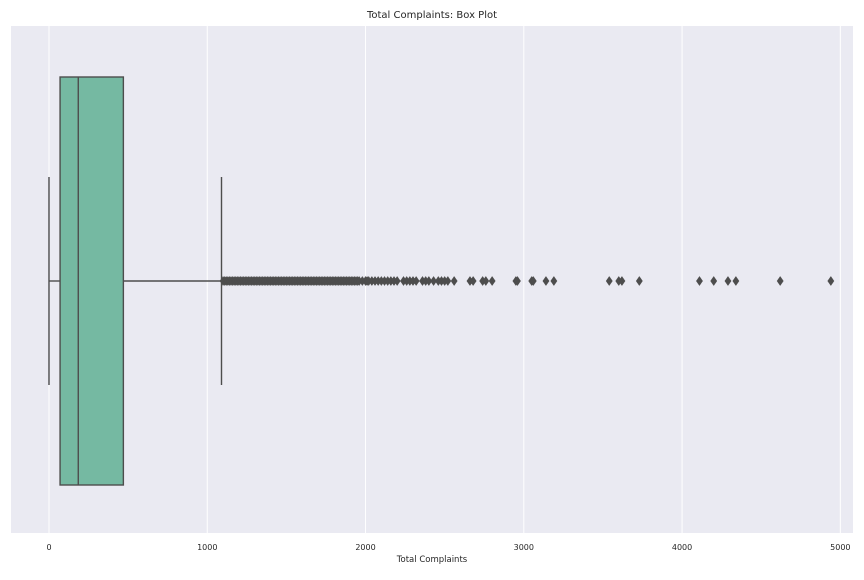 This screenshot has height=580, width=864. What do you see at coordinates (524, 547) in the screenshot?
I see `x-tick-label: 3000` at bounding box center [524, 547].